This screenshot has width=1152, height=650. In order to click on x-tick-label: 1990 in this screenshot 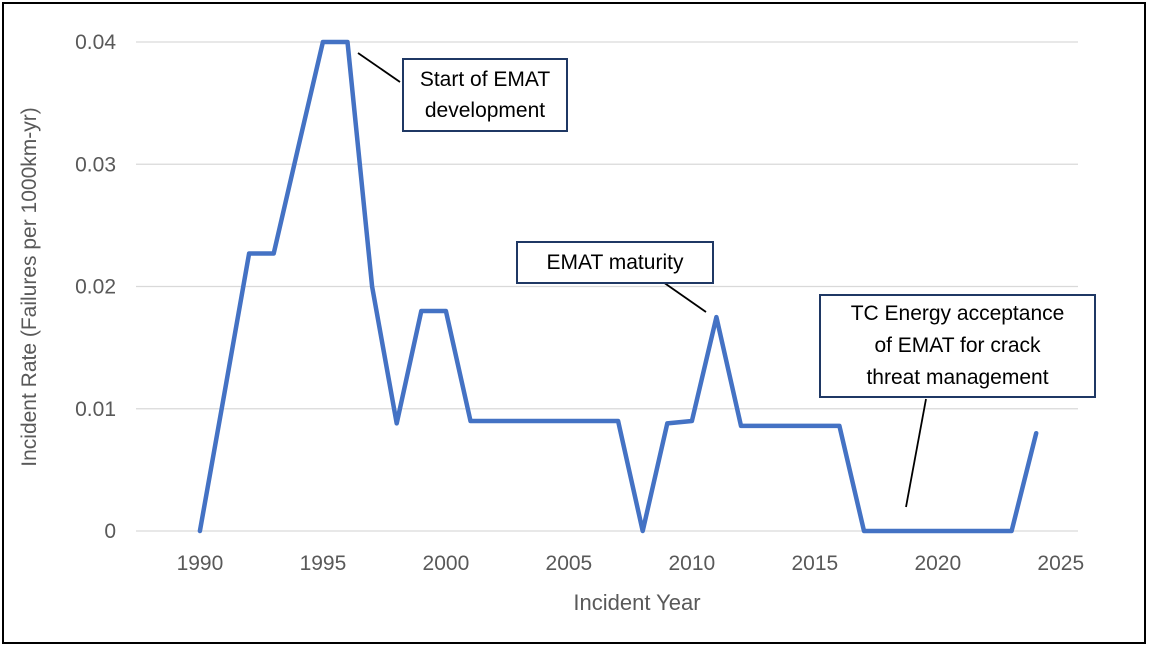, I will do `click(200, 563)`.